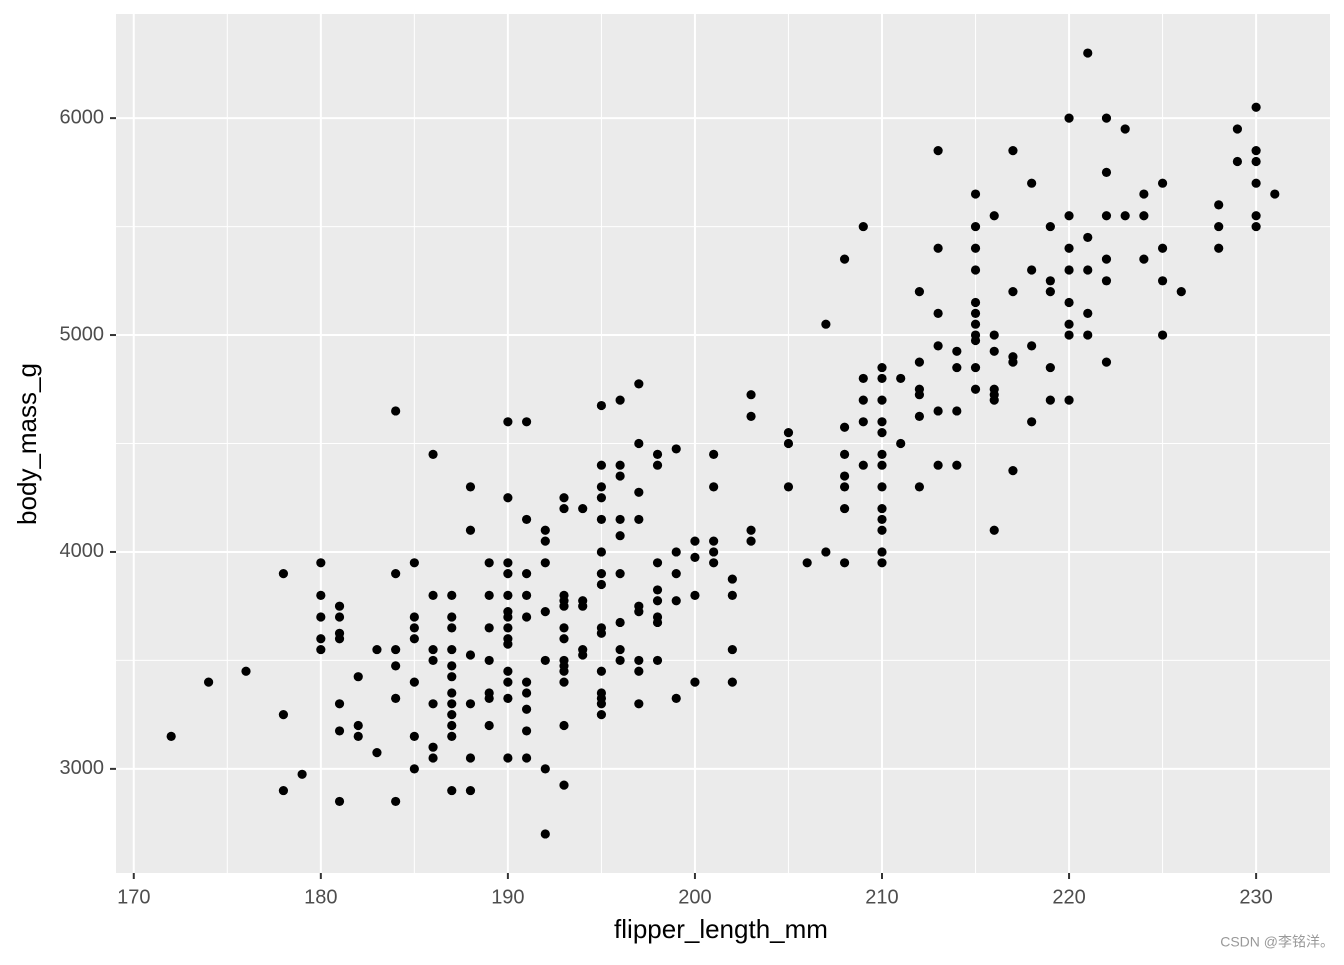 The width and height of the screenshot is (1344, 965). What do you see at coordinates (82, 117) in the screenshot?
I see `y-tick-label: 6000` at bounding box center [82, 117].